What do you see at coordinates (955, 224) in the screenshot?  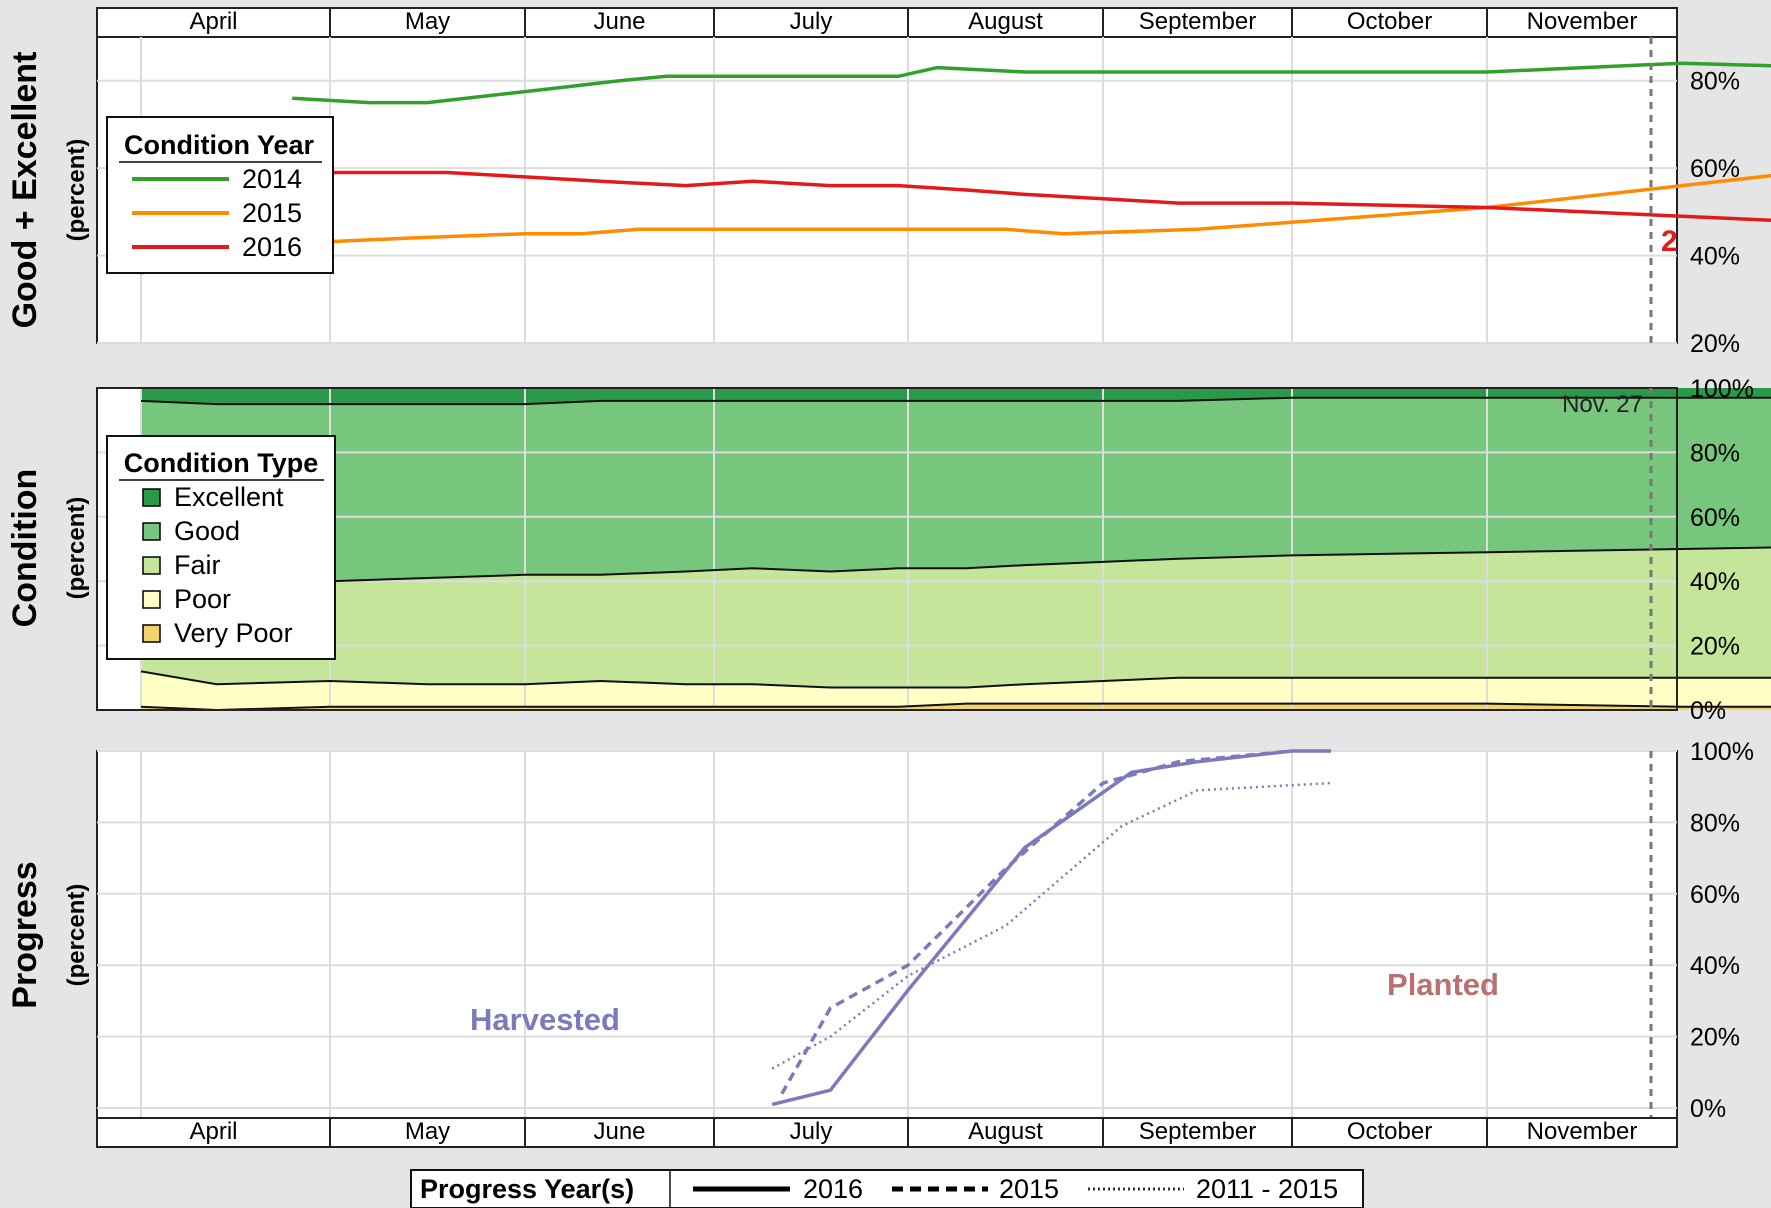 I see `series-line-2015` at bounding box center [955, 224].